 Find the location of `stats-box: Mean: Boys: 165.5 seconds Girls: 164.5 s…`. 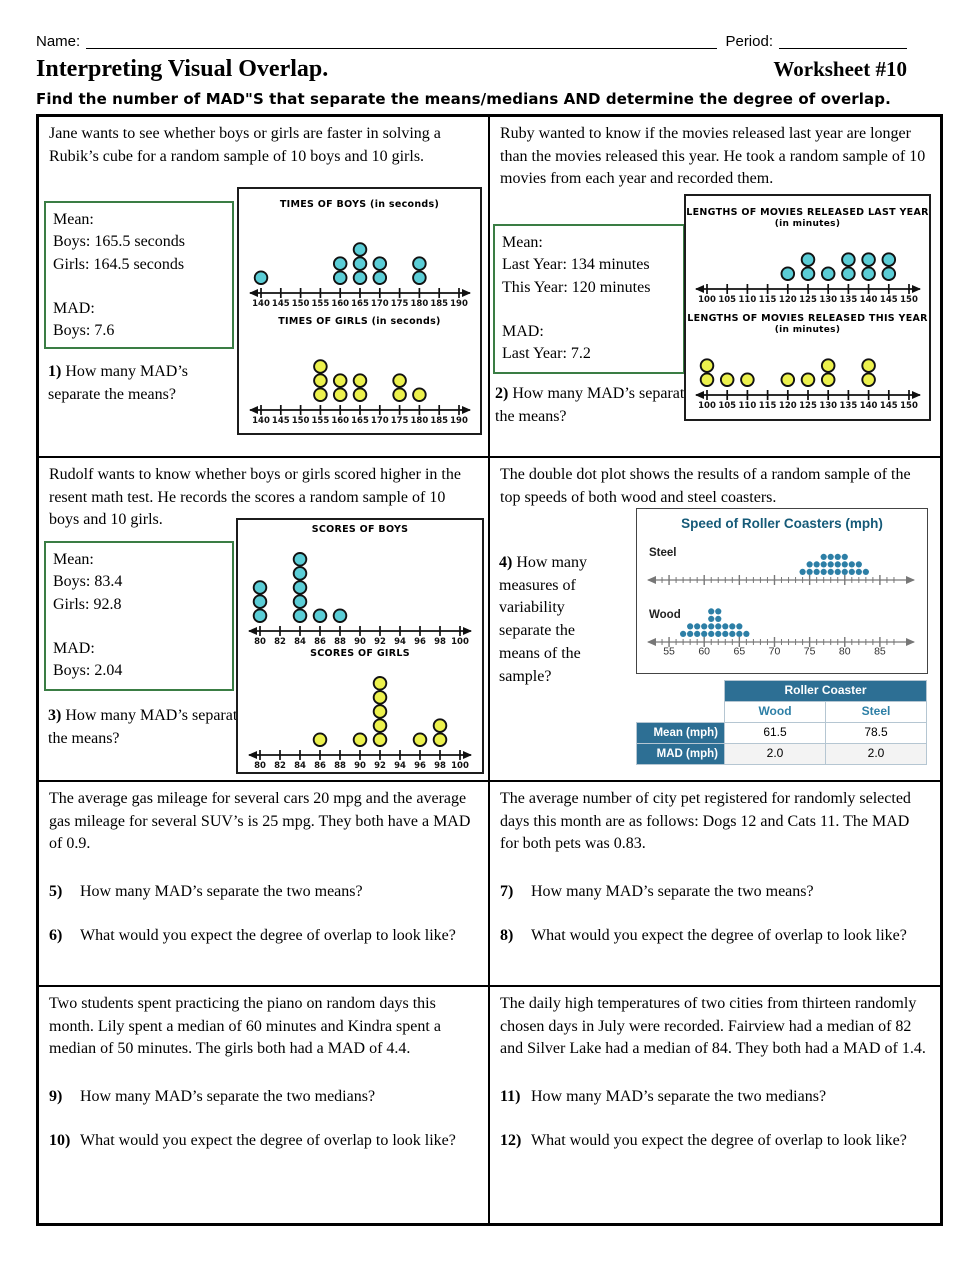

stats-box: Mean: Boys: 165.5 seconds Girls: 164.5 s… is located at coordinates (139, 275).